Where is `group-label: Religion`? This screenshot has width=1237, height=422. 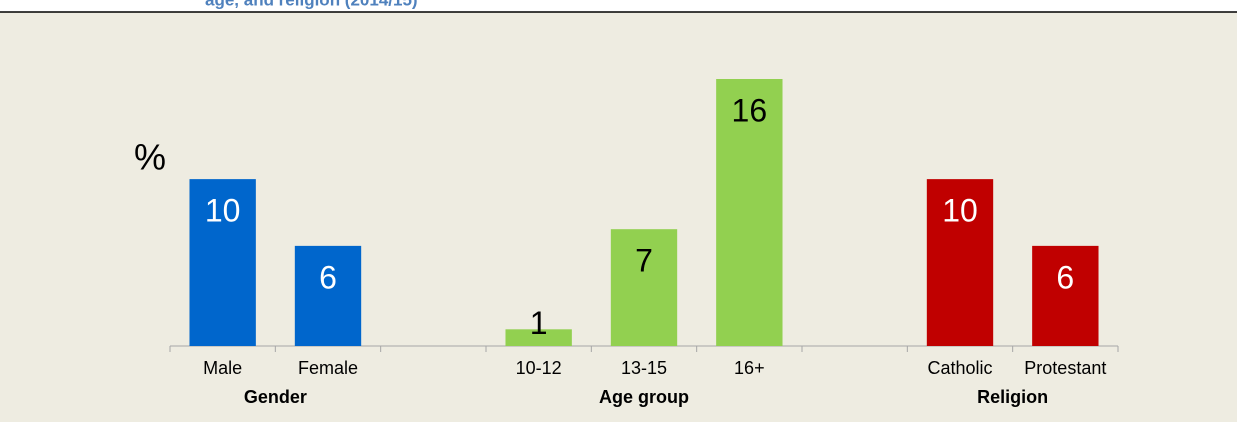 group-label: Religion is located at coordinates (1012, 397).